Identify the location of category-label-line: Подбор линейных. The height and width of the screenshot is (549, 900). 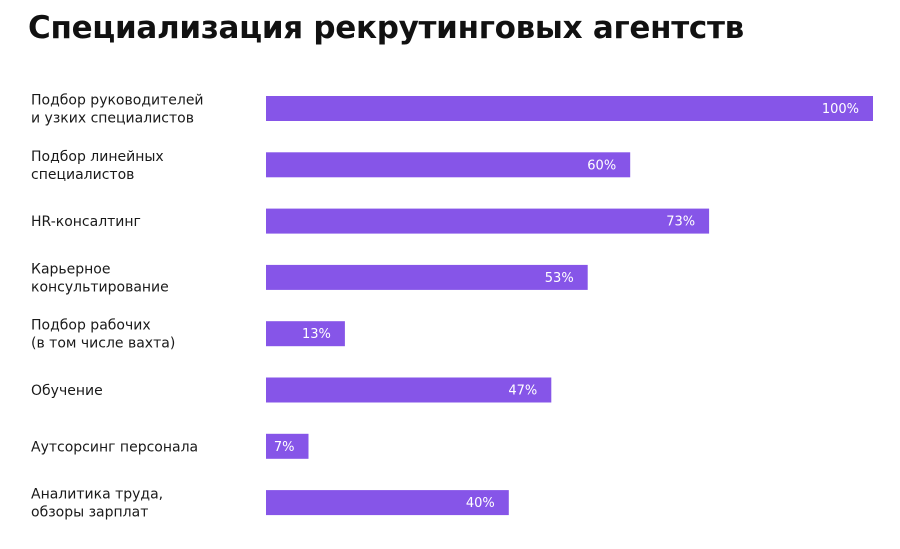
(97, 157).